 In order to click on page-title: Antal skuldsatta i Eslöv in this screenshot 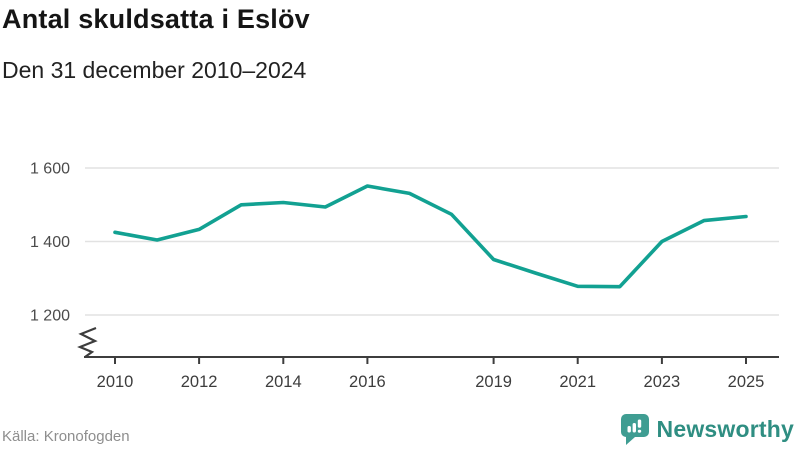, I will do `click(156, 19)`.